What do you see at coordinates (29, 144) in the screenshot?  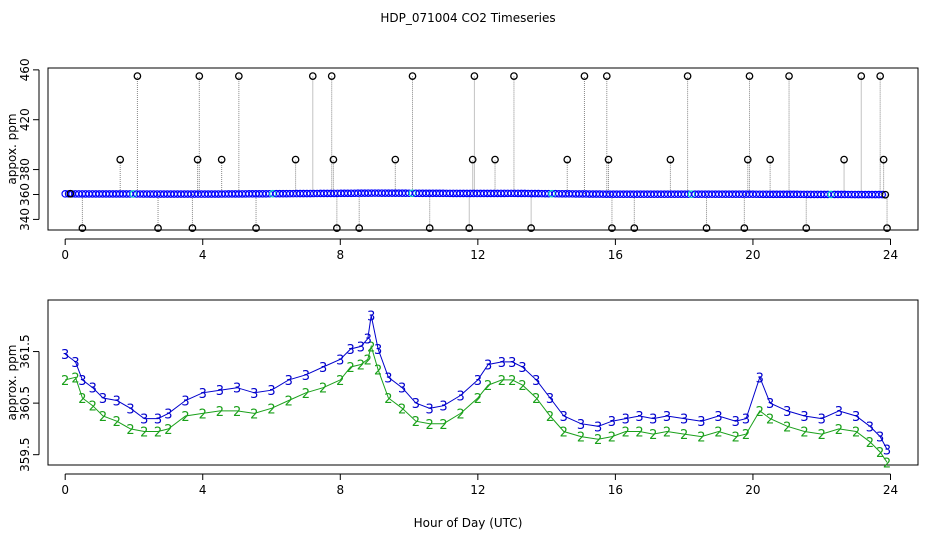 I see `top-y-axis: 340 360 380 420 460` at bounding box center [29, 144].